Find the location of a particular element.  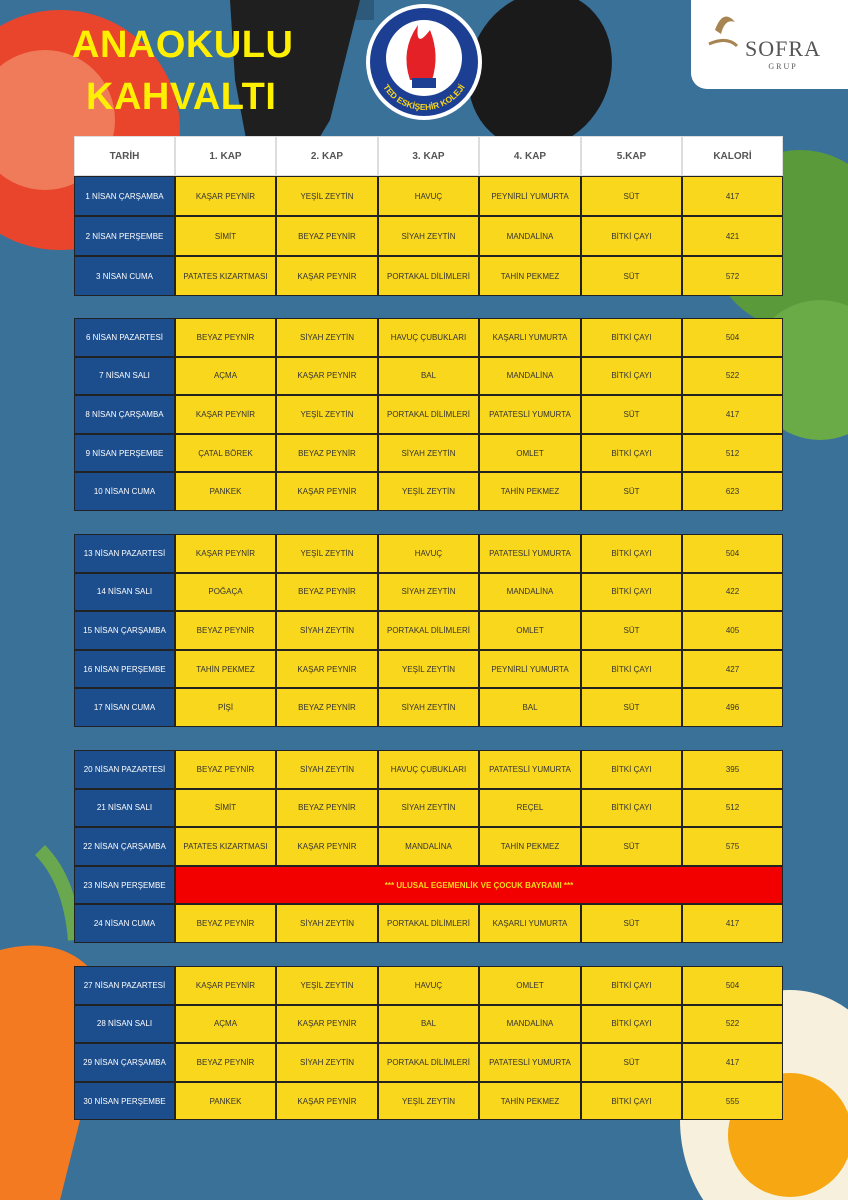

carrot-leaf is located at coordinates (58, 893).